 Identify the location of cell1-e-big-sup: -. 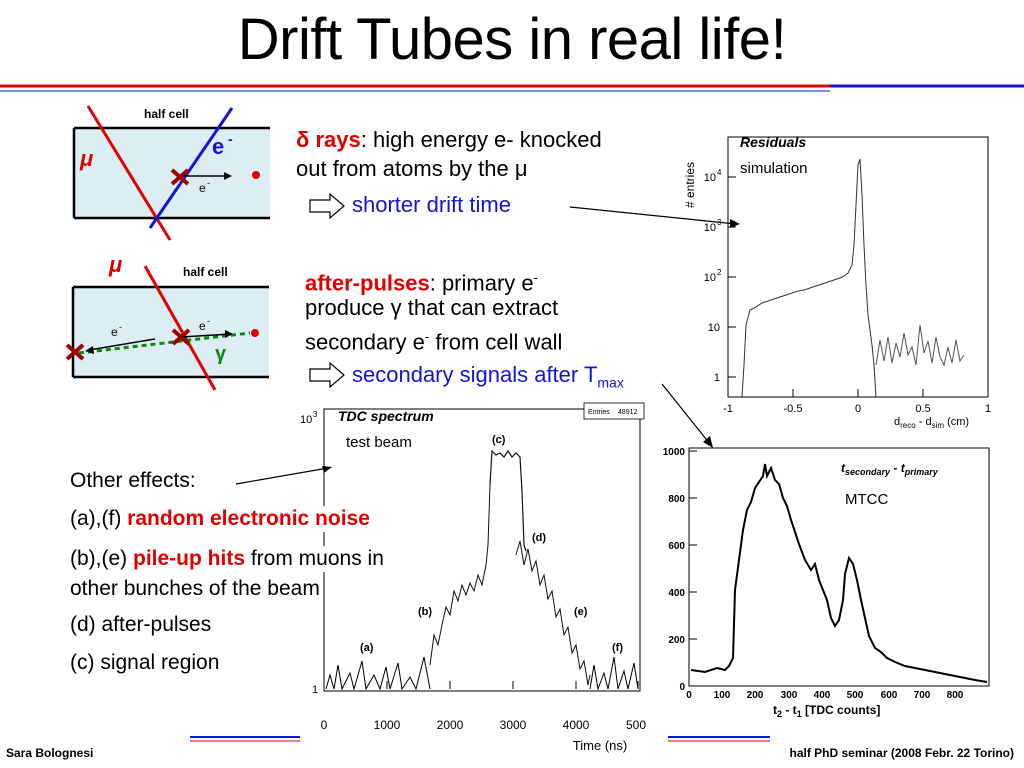
(230, 139).